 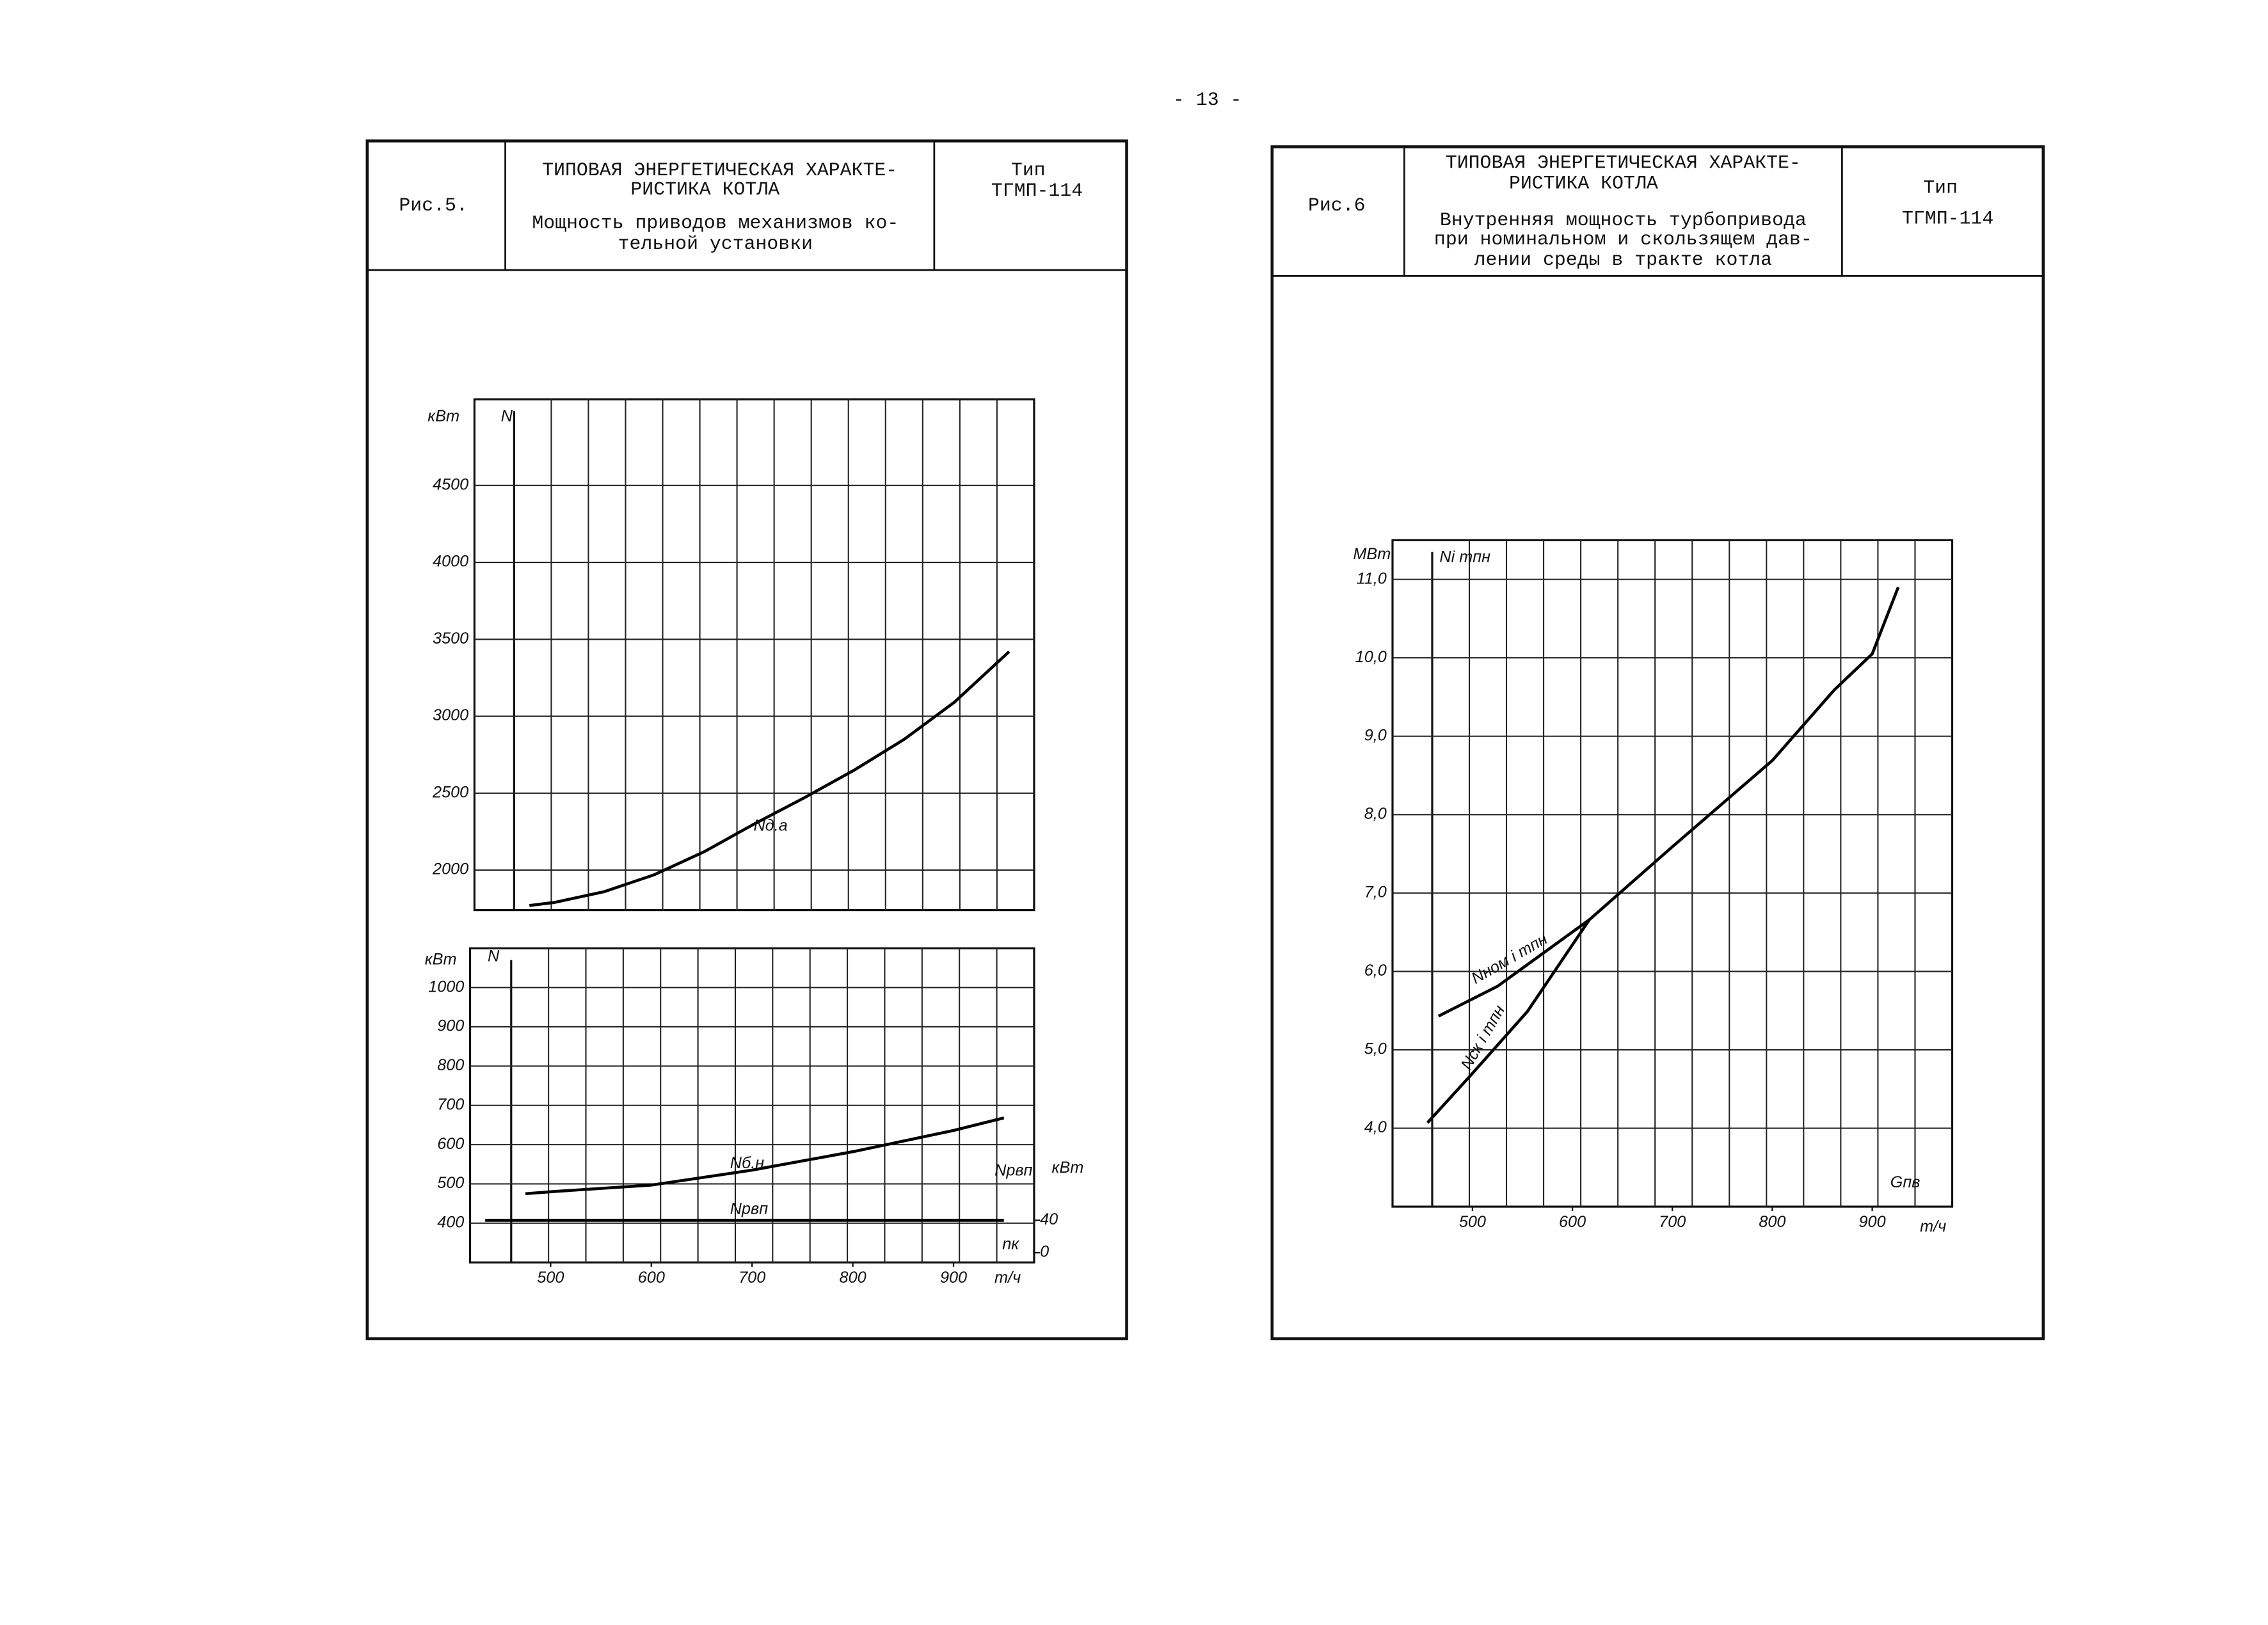 What do you see at coordinates (450, 1183) in the screenshot?
I see `y-tick-label: 500` at bounding box center [450, 1183].